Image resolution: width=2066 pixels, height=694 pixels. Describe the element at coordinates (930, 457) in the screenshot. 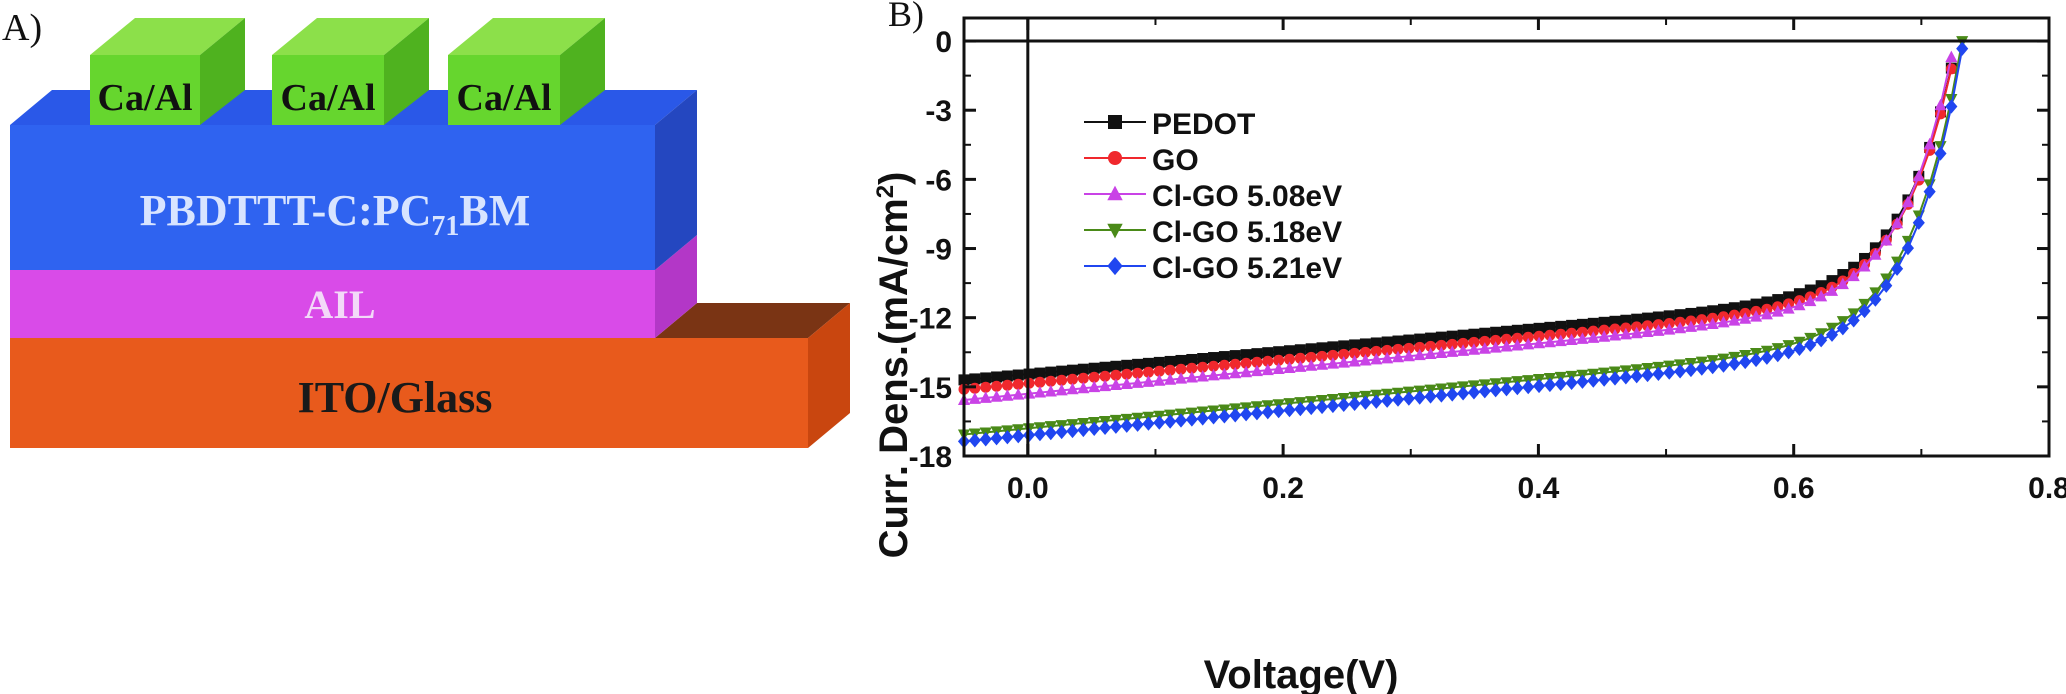

I see `y-tick-label: -18` at that location.